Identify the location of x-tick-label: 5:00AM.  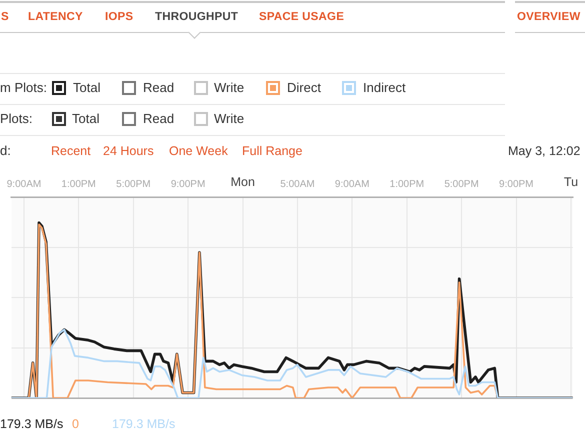
(297, 184).